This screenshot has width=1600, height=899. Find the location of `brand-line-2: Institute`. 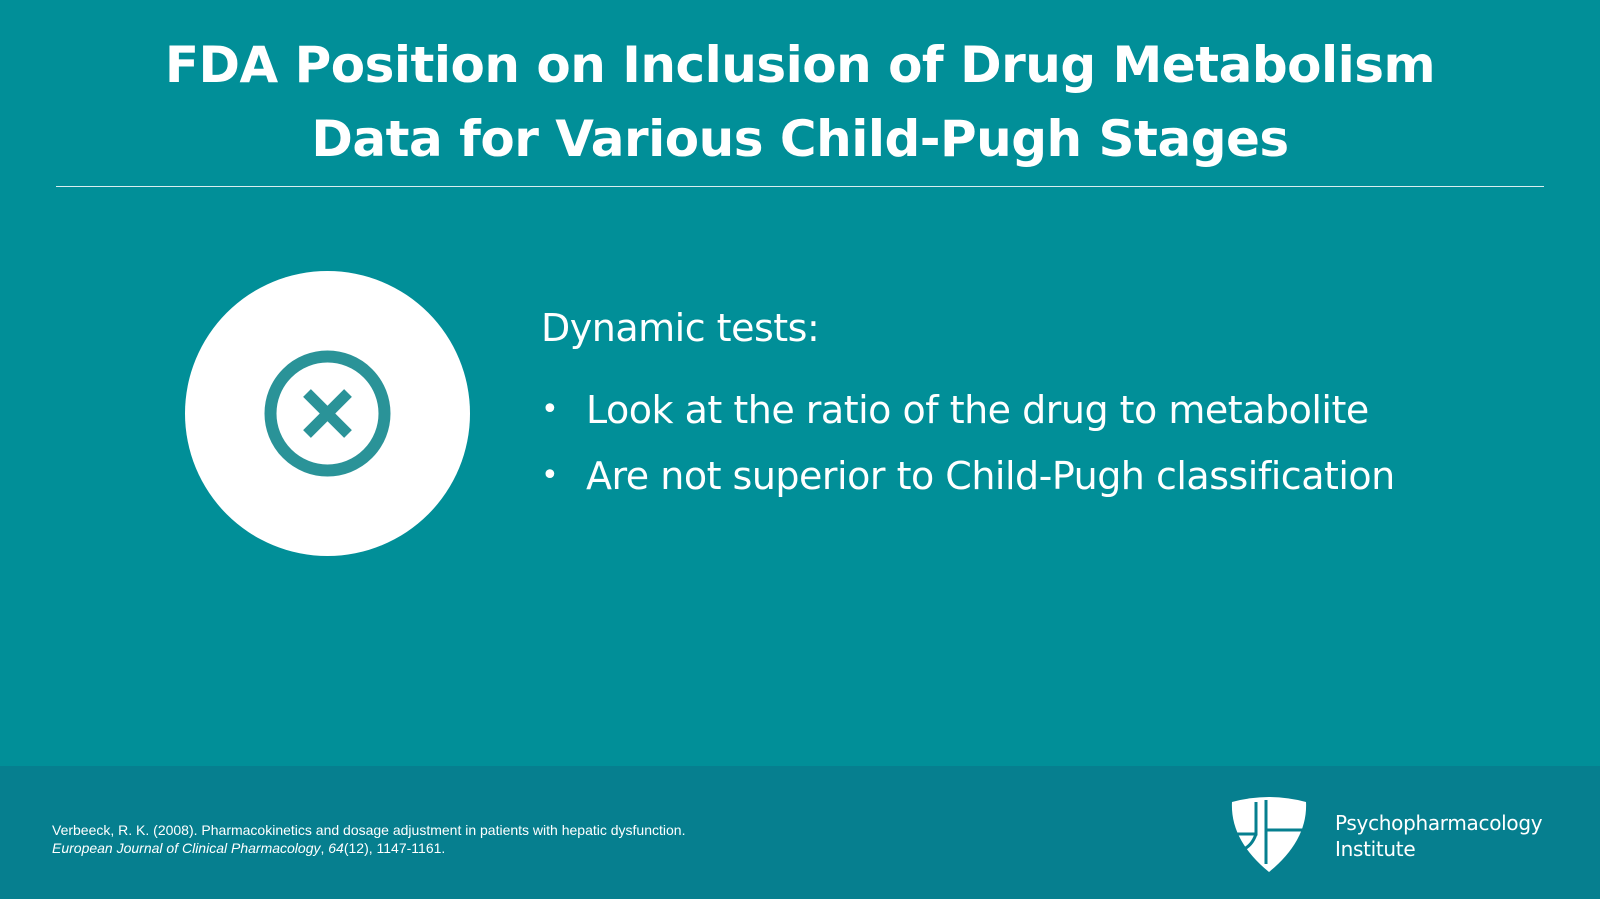

brand-line-2: Institute is located at coordinates (1375, 849).